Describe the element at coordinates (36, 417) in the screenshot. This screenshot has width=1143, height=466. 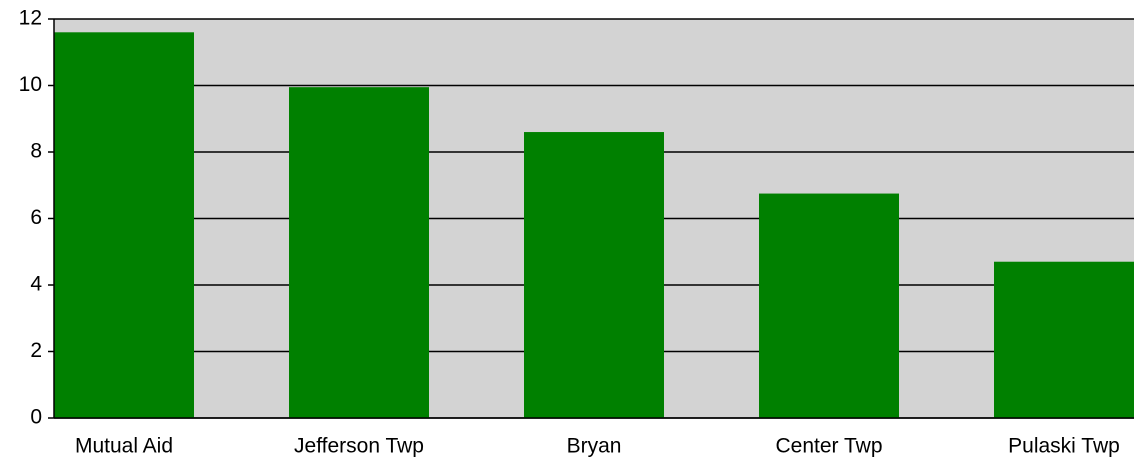
I see `y-tick-label: 0` at that location.